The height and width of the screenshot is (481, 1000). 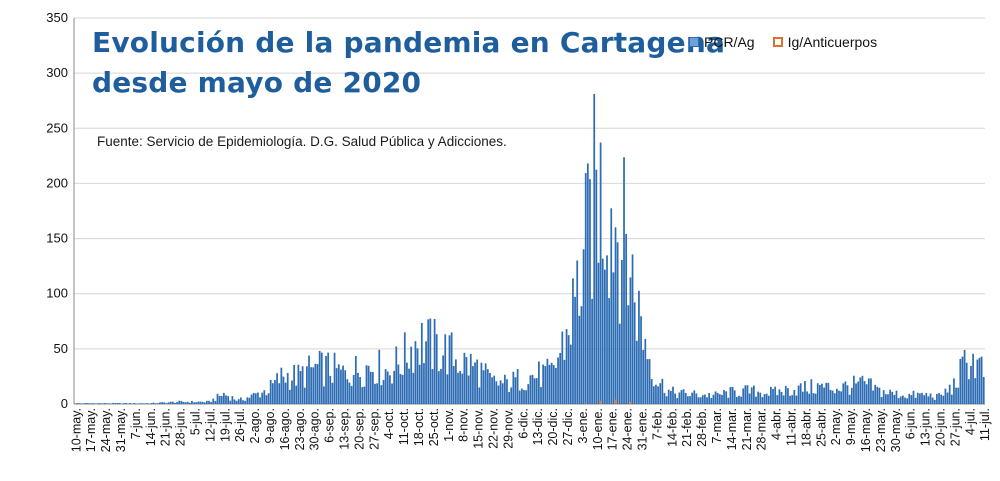 I want to click on chart-legend: PCR/Ag Ig/Anticuerpos, so click(x=792, y=42).